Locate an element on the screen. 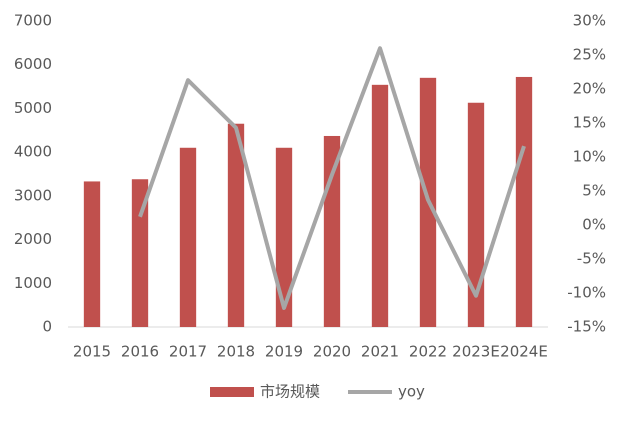 This screenshot has width=623, height=426. x-tick-label: 2024E is located at coordinates (524, 352).